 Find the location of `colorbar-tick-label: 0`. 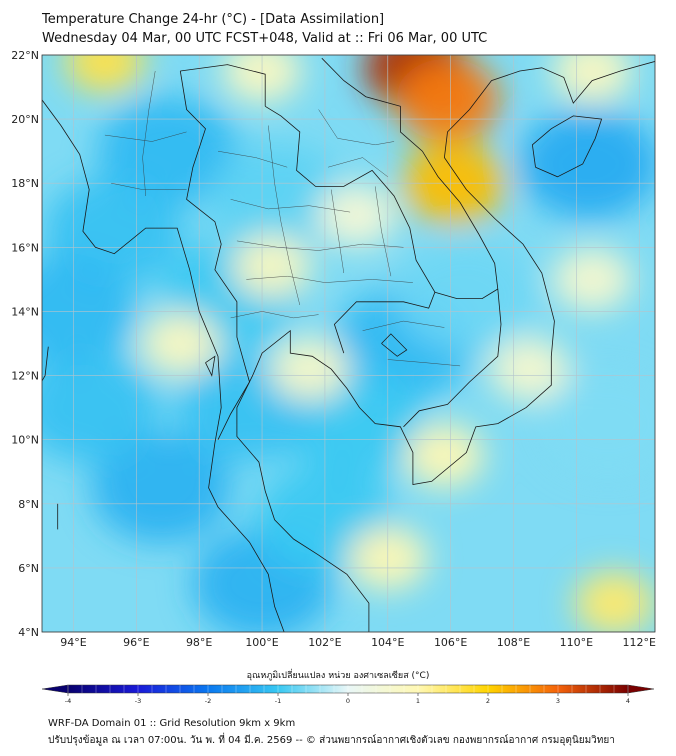

colorbar-tick-label: 0 is located at coordinates (348, 701).